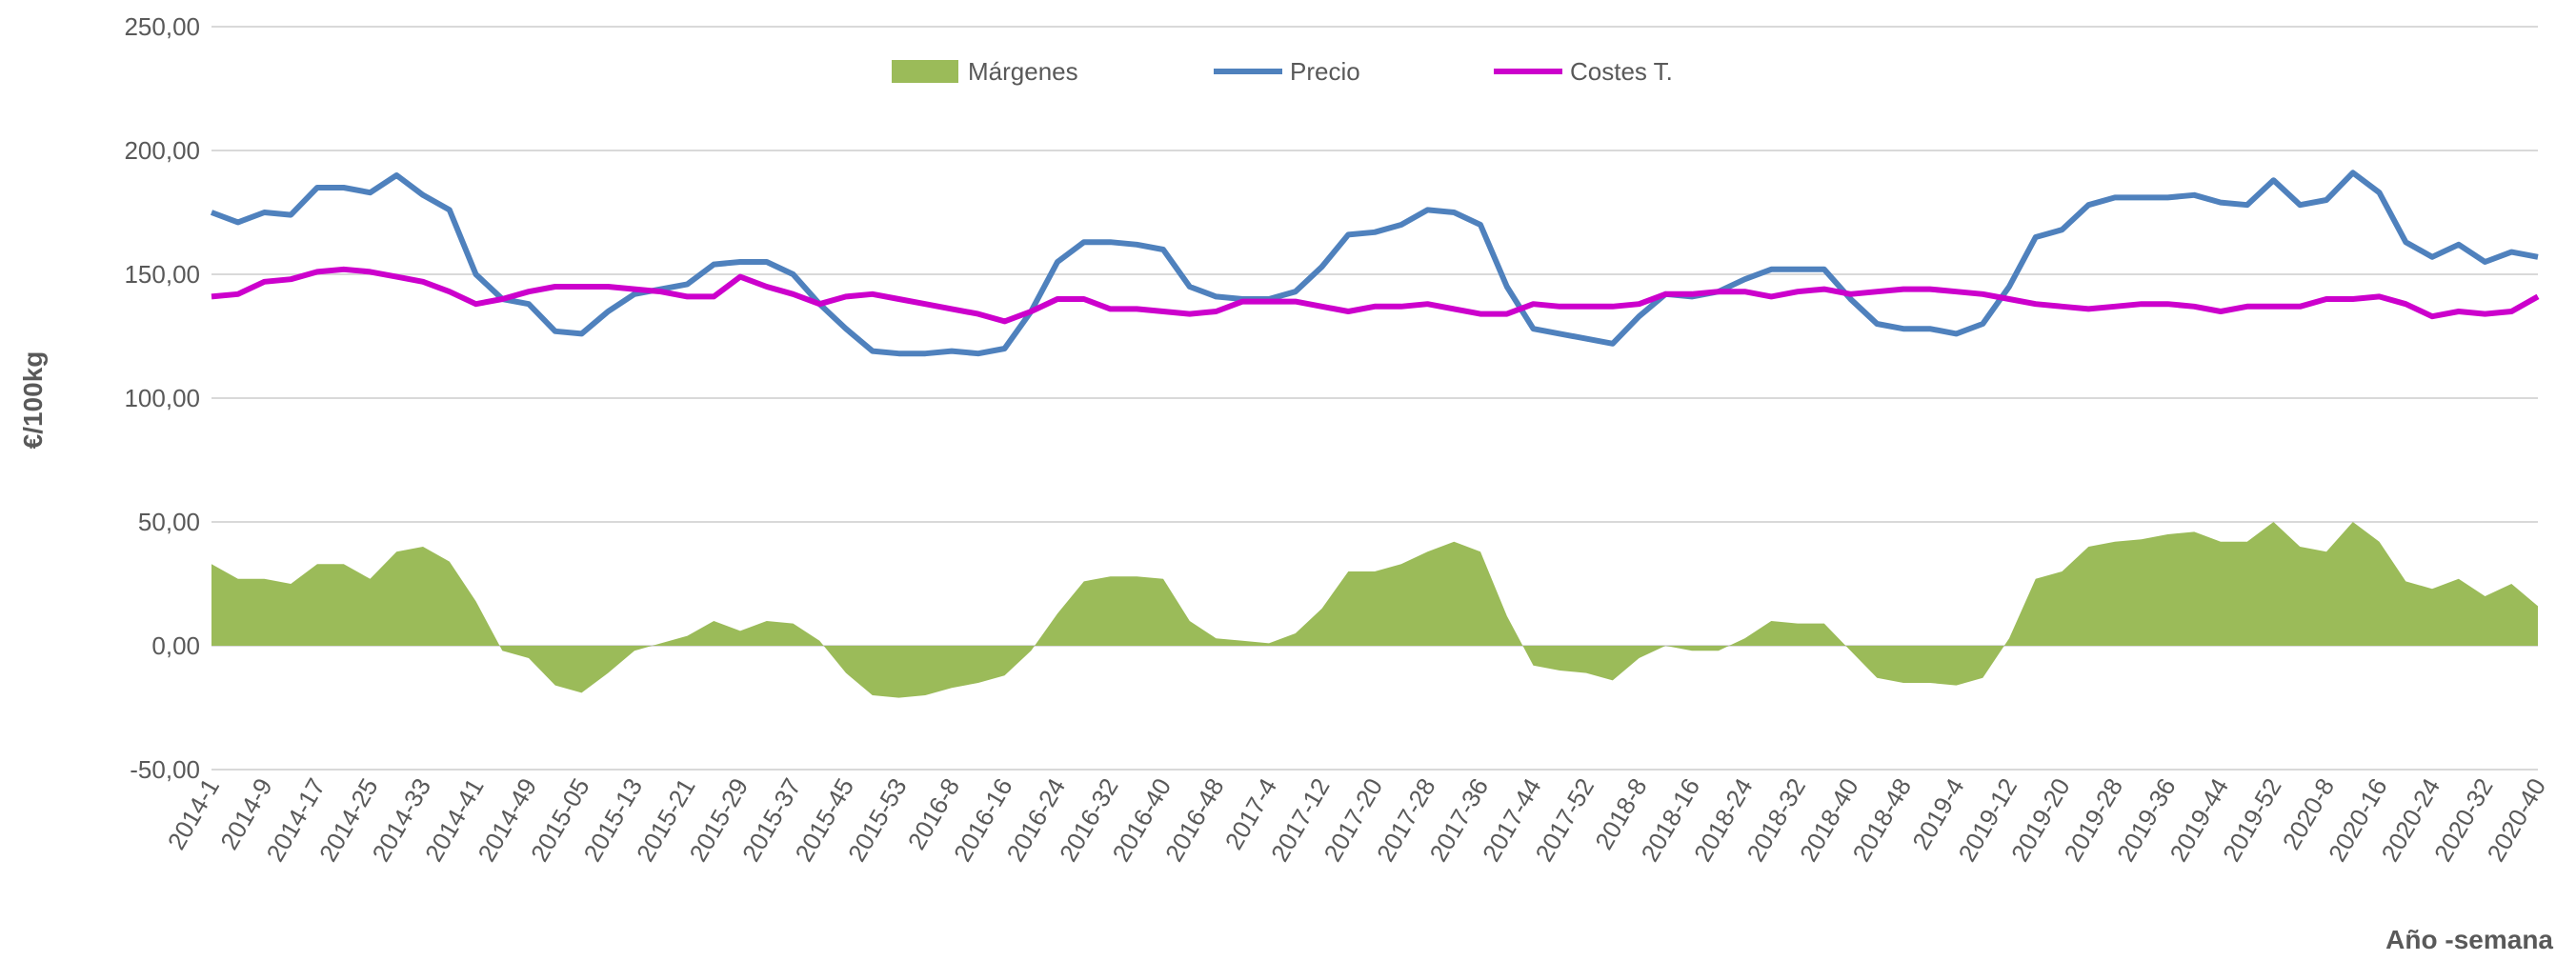  What do you see at coordinates (162, 274) in the screenshot?
I see `y-tick-label: 150,00` at bounding box center [162, 274].